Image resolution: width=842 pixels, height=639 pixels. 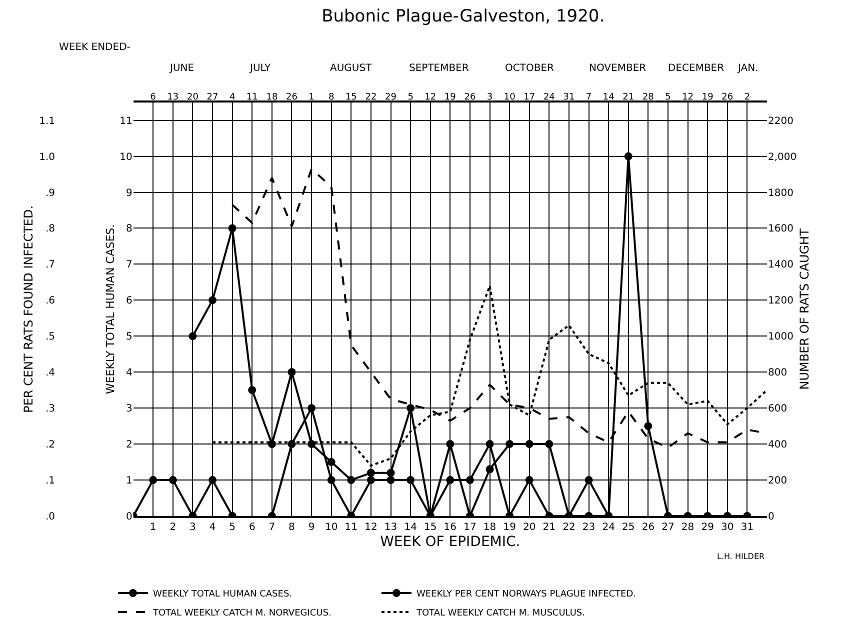 I want to click on y-tick-label: .9, so click(x=50, y=193).